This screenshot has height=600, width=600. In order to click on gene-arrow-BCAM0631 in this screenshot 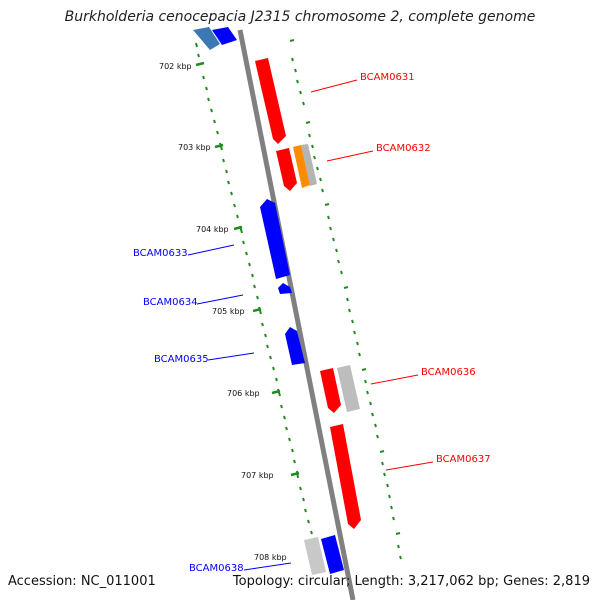, I will do `click(270, 101)`.